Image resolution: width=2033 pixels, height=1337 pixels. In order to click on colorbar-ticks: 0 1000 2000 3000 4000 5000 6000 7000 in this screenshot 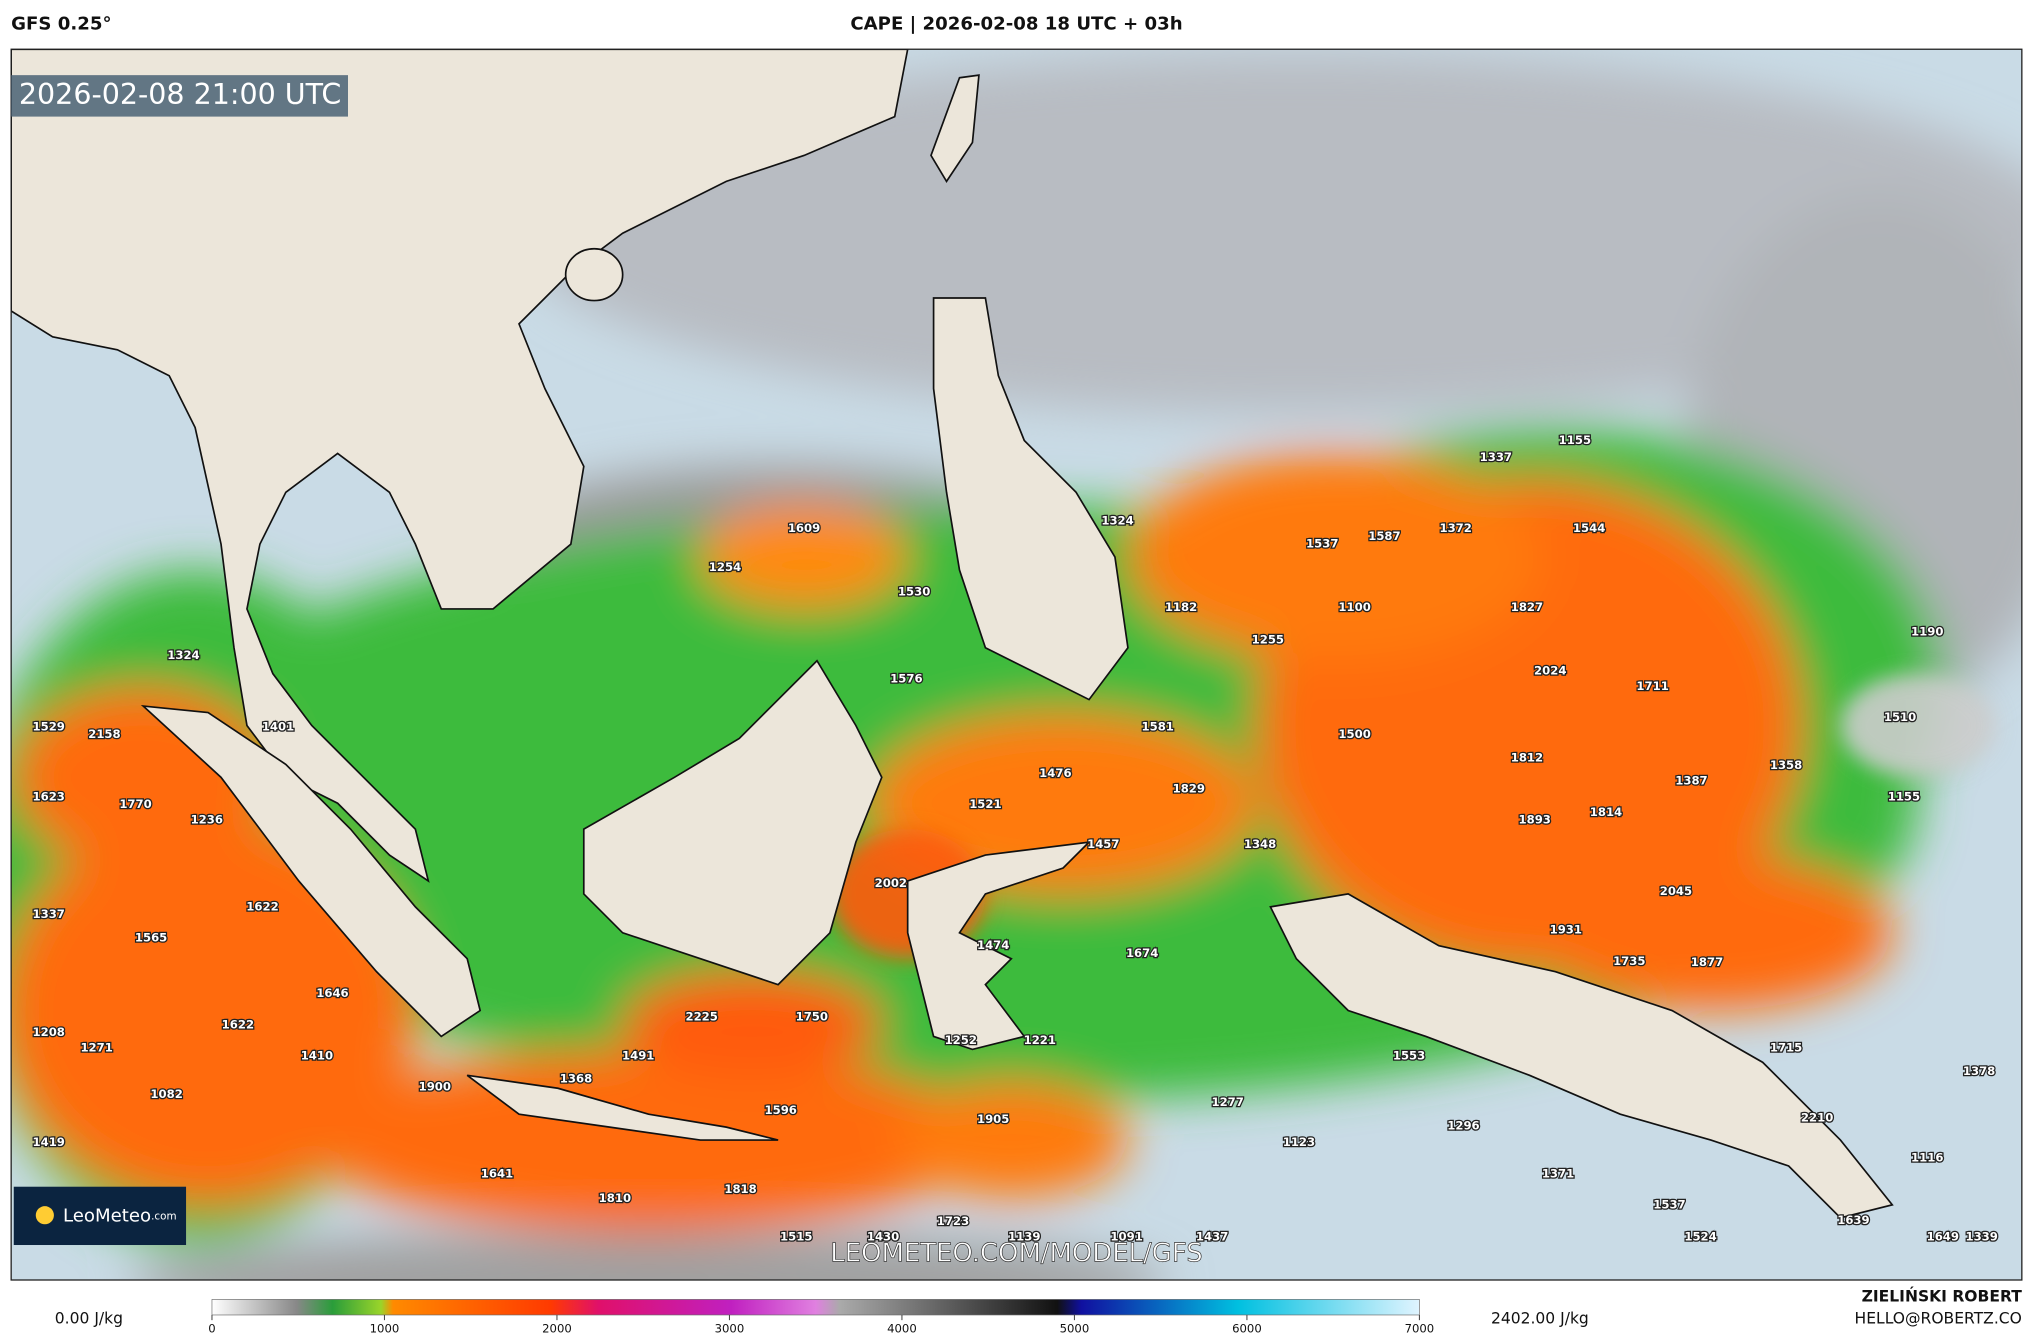, I will do `click(821, 1325)`.